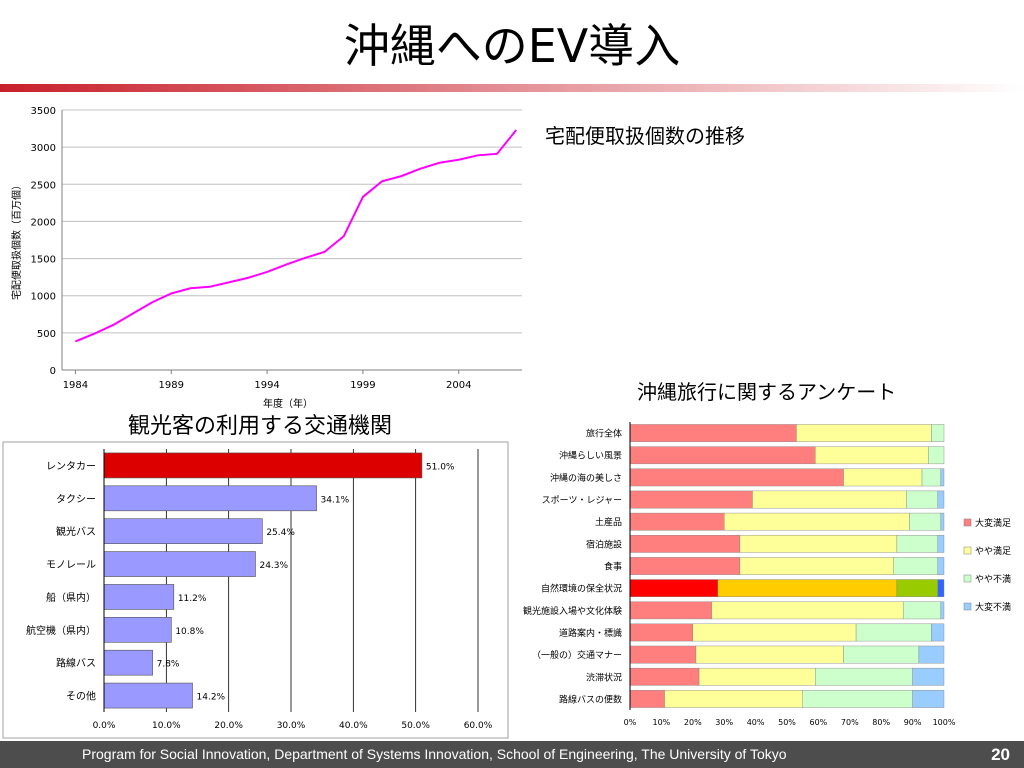 This screenshot has width=1024, height=768. What do you see at coordinates (767, 392) in the screenshot?
I see `stacked-chart-title: 沖縄旅行に関するアンケート` at bounding box center [767, 392].